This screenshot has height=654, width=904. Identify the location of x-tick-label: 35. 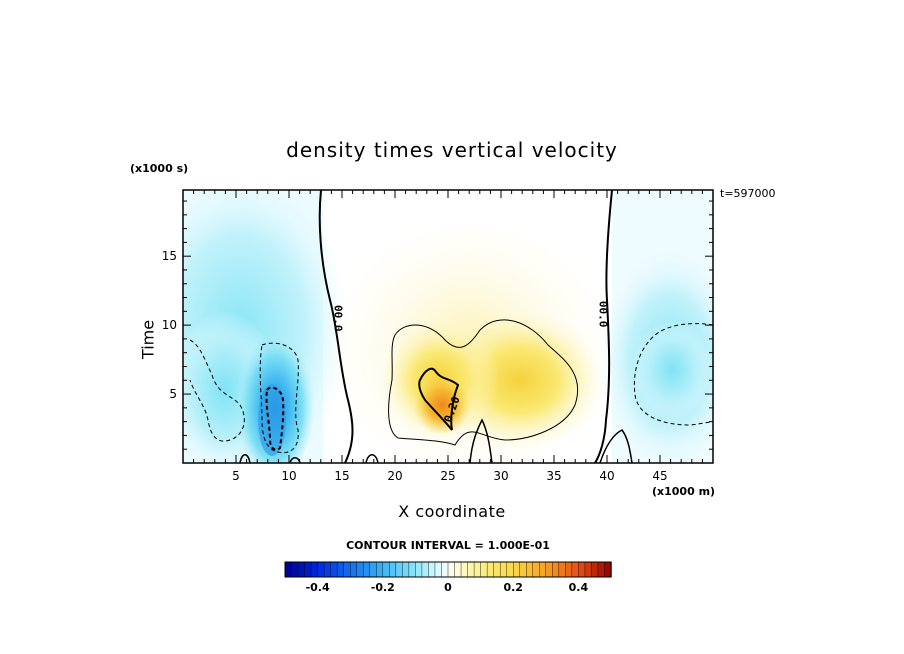
(553, 476).